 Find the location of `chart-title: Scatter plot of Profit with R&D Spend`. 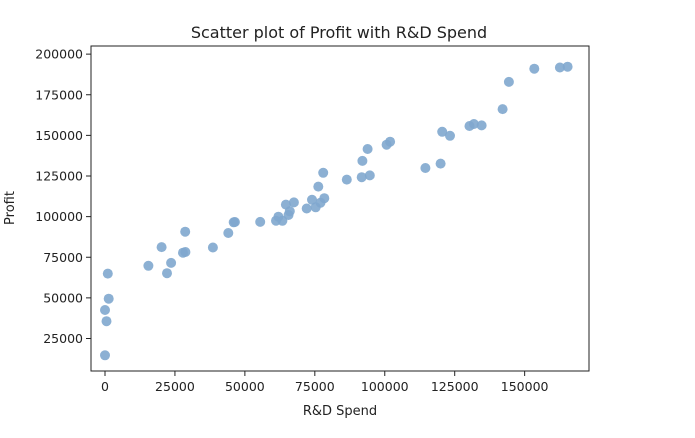

chart-title: Scatter plot of Profit with R&D Spend is located at coordinates (339, 32).